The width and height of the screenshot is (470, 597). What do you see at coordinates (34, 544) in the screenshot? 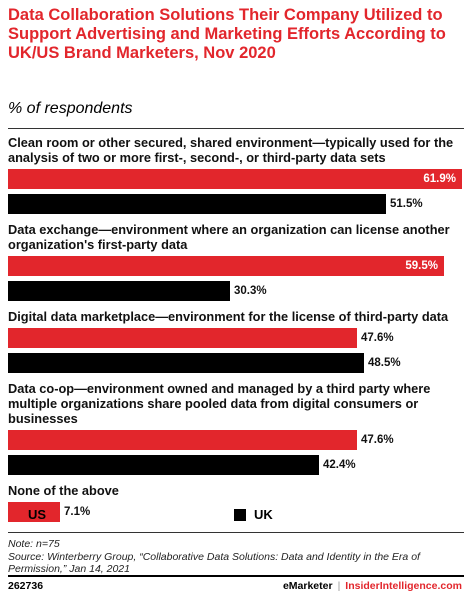
I see `note-text: Note: n=75` at bounding box center [34, 544].